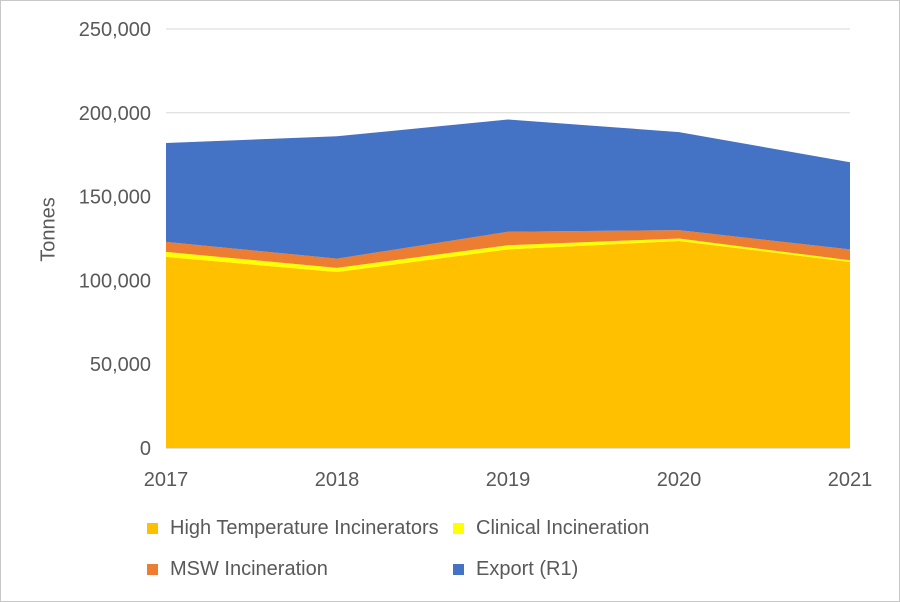 The height and width of the screenshot is (602, 900). What do you see at coordinates (679, 480) in the screenshot?
I see `x-tick-label: 2020` at bounding box center [679, 480].